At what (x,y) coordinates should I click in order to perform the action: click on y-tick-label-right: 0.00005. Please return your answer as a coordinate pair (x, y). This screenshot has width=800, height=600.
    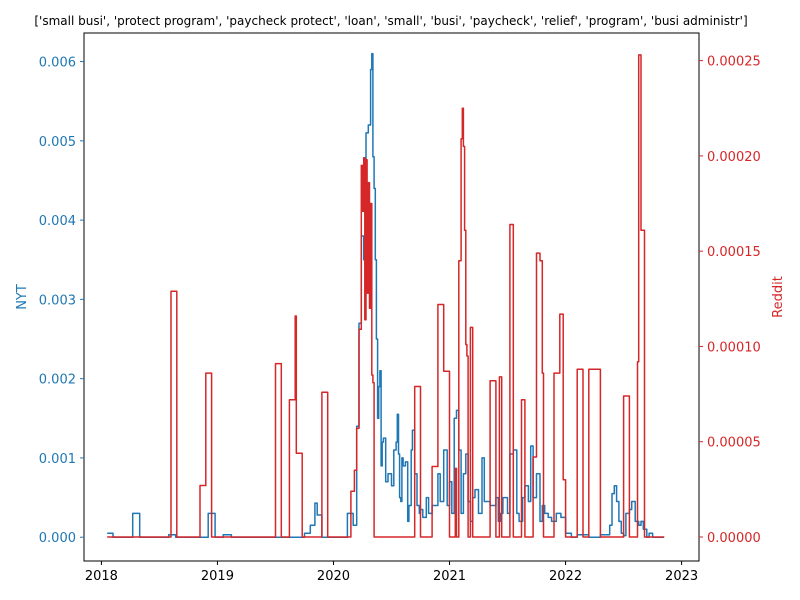
    Looking at the image, I should click on (734, 443).